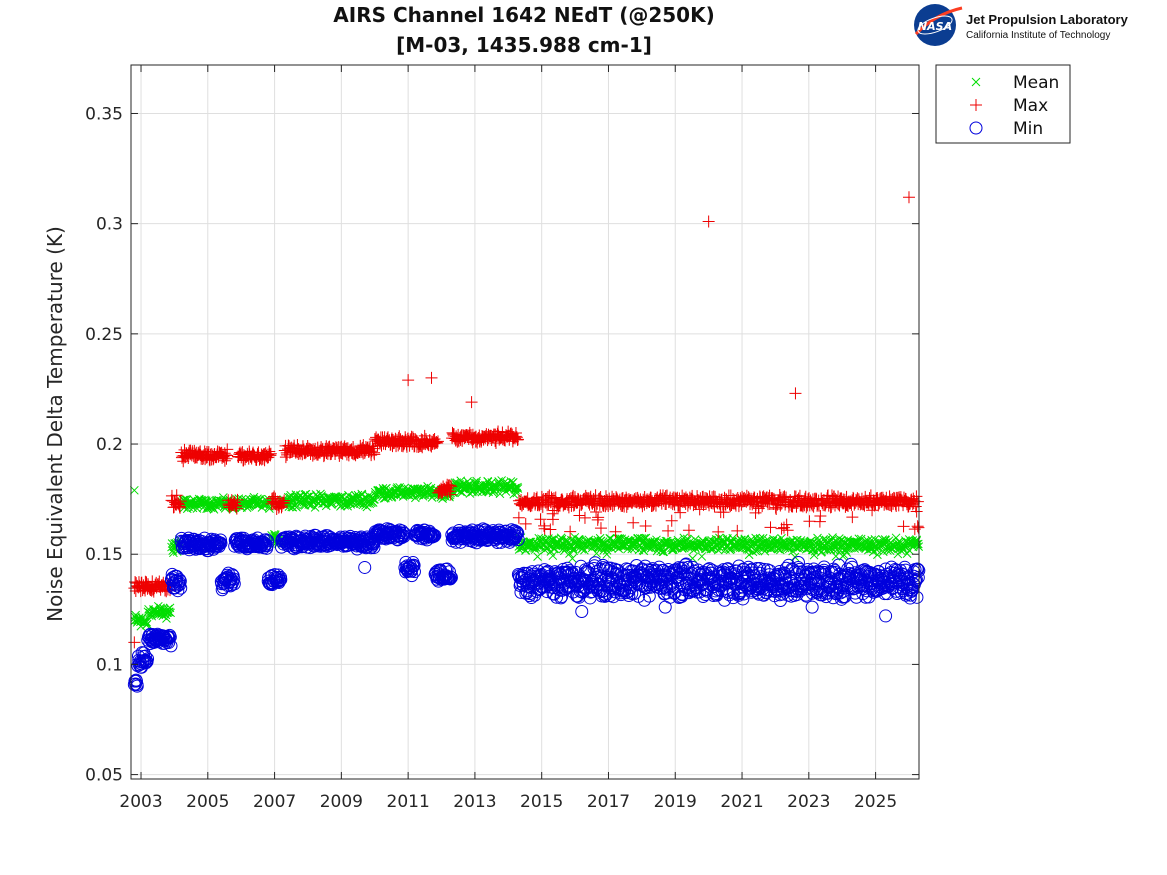 This screenshot has width=1167, height=875. I want to click on y-tick-label: 0.2, so click(109, 445).